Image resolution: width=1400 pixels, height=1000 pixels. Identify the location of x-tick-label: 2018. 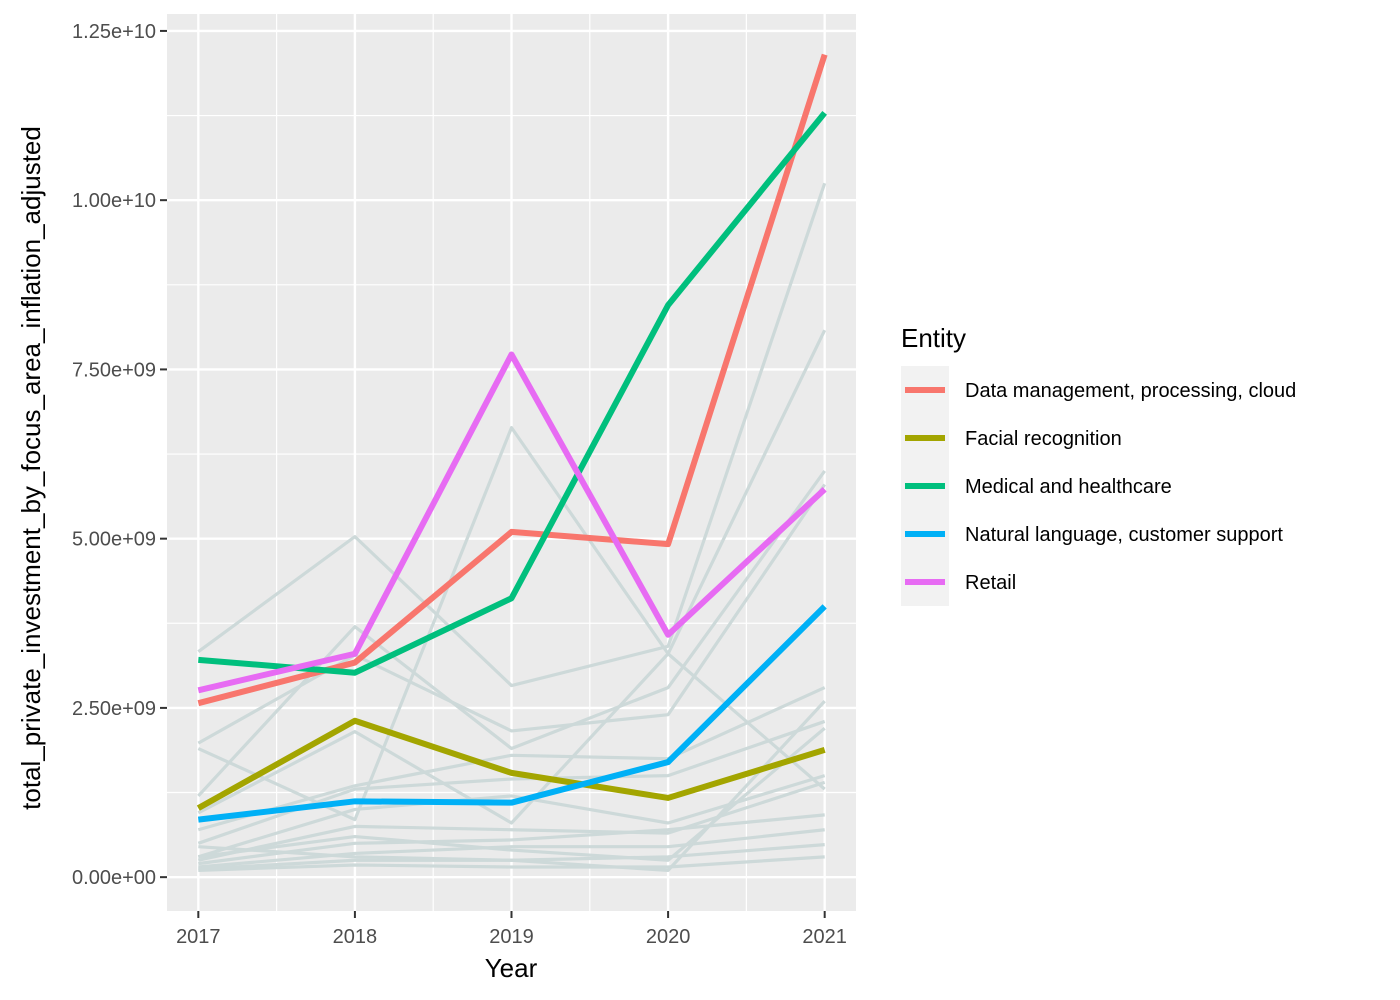
(355, 937).